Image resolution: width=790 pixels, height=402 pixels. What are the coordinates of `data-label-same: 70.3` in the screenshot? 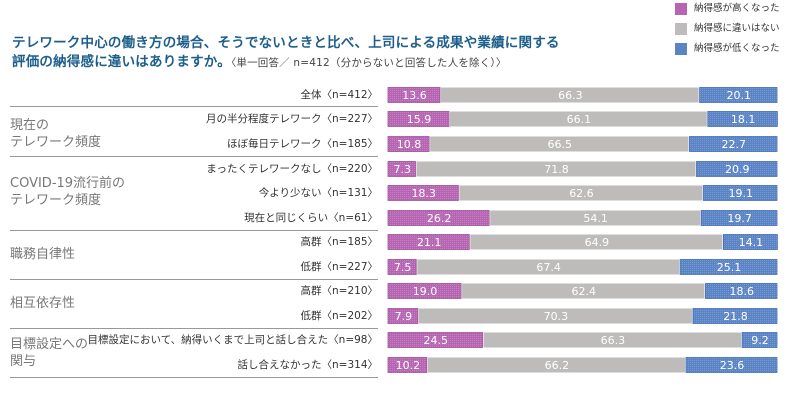 It's located at (556, 316).